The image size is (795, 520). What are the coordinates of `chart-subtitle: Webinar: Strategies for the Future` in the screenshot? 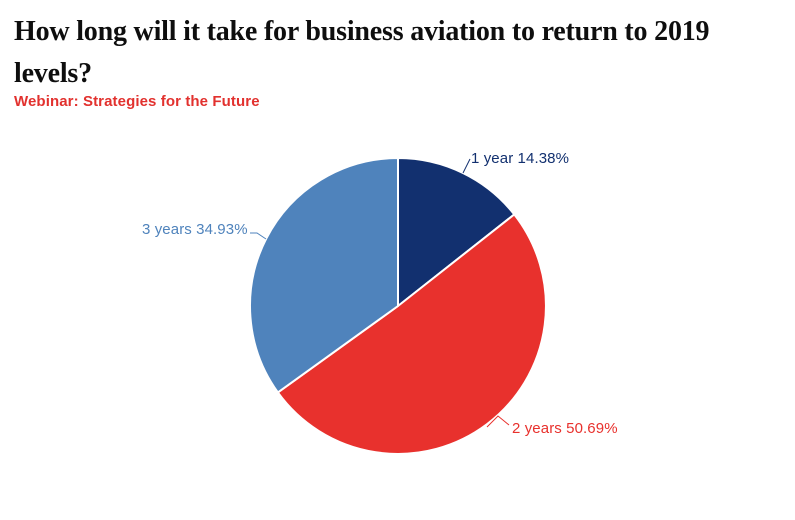 It's located at (137, 101).